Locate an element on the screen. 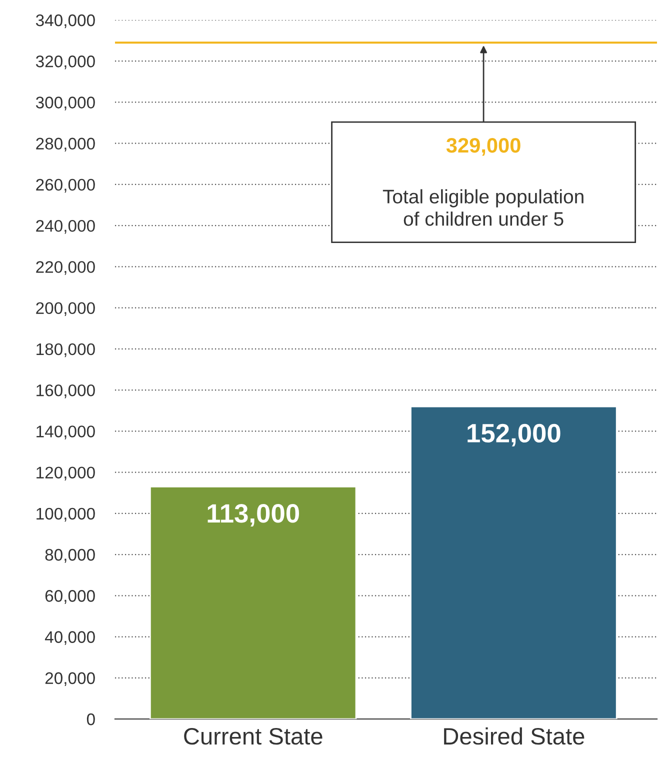 The height and width of the screenshot is (757, 665). y-tick-label: 320,000 is located at coordinates (65, 63).